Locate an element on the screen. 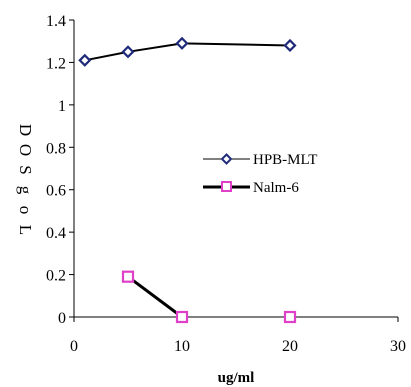 The height and width of the screenshot is (387, 411). y-tick-label: 1.4 is located at coordinates (56, 21).